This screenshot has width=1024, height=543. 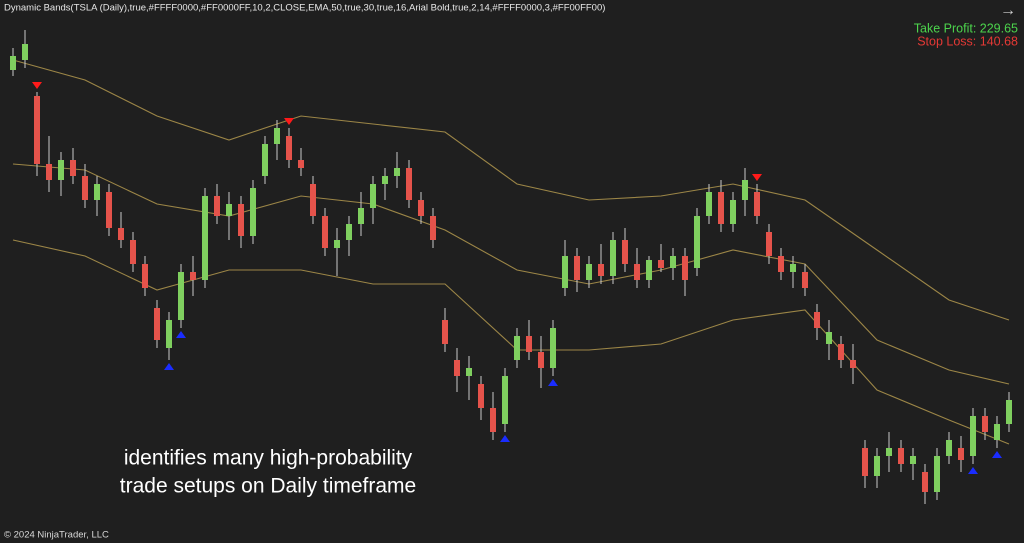 I want to click on take-profit: Take Profit: 229.65, so click(x=966, y=28).